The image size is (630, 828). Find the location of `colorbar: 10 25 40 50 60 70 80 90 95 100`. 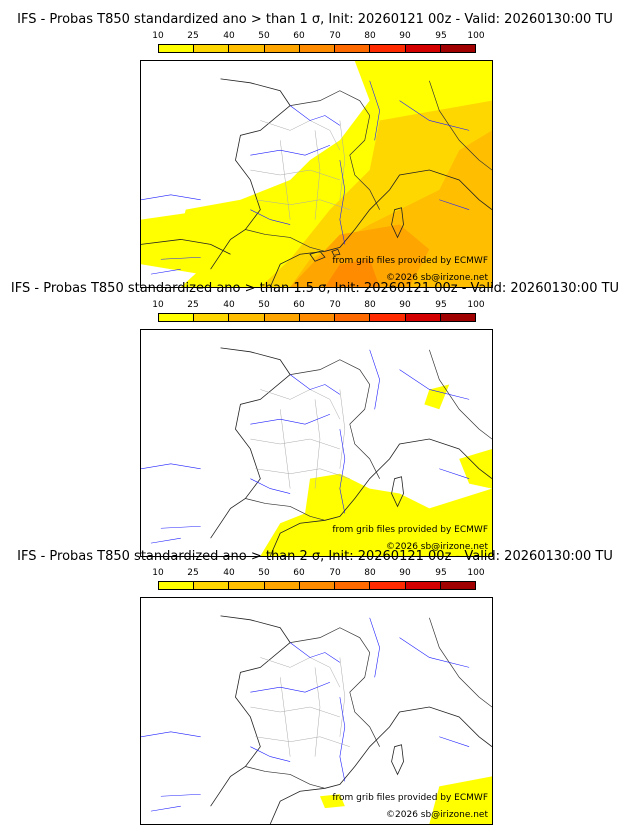

colorbar: 10 25 40 50 60 70 80 90 95 100 is located at coordinates (318, 313).